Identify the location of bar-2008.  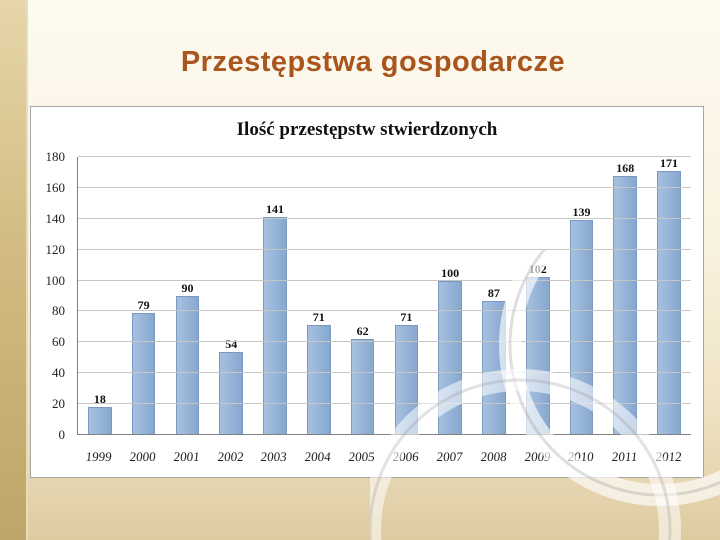
(494, 367).